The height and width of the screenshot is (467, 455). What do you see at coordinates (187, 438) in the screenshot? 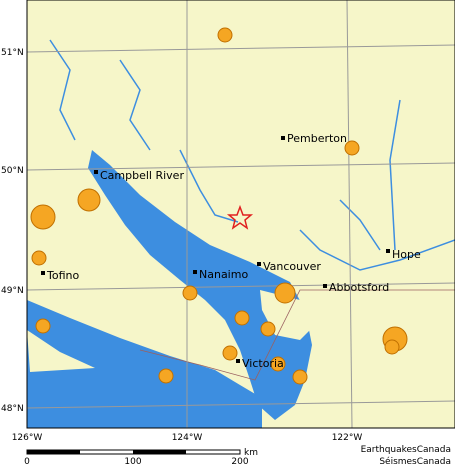
I see `longitude-label: 124°W` at bounding box center [187, 438].